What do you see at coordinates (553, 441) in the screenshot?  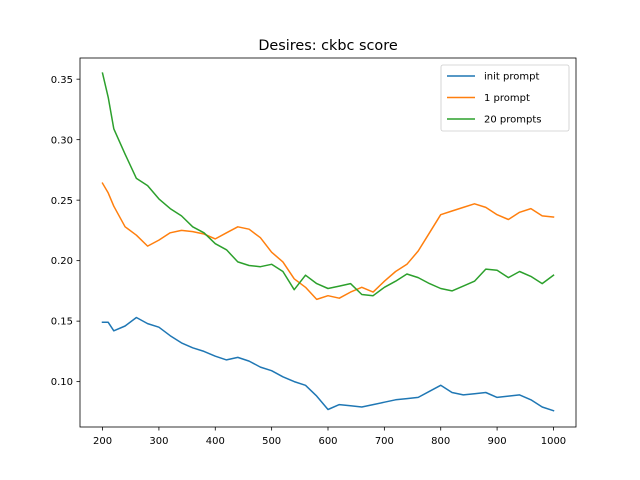 I see `x-tick-label: 1000` at bounding box center [553, 441].